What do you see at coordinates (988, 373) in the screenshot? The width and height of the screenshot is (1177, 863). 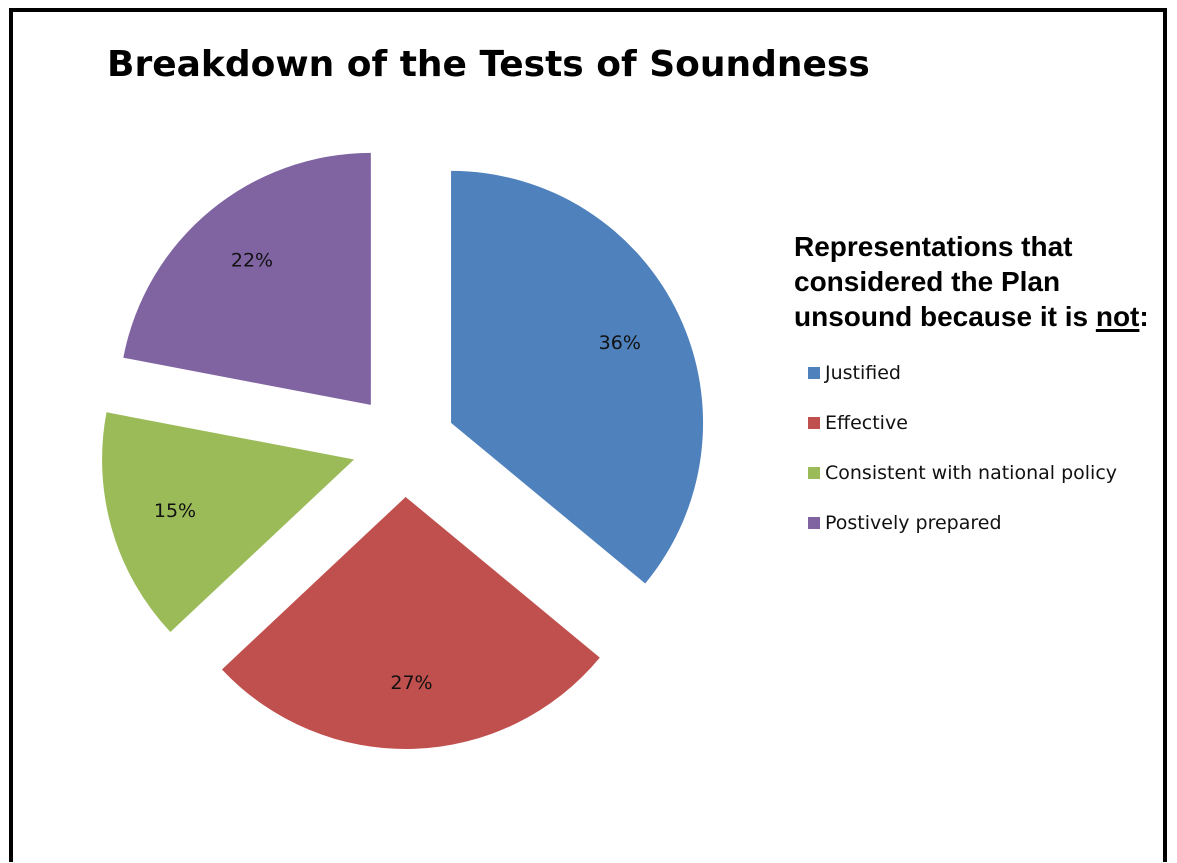 I see `legend-item: Justified` at bounding box center [988, 373].